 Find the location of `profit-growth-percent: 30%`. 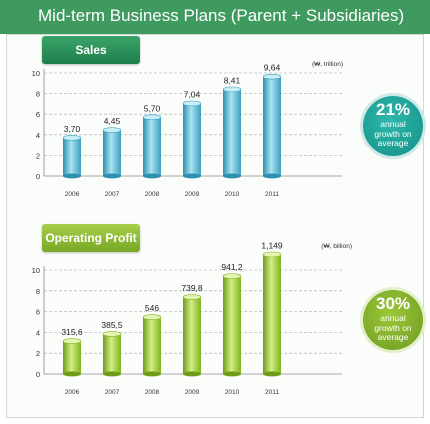

profit-growth-percent: 30% is located at coordinates (393, 303).